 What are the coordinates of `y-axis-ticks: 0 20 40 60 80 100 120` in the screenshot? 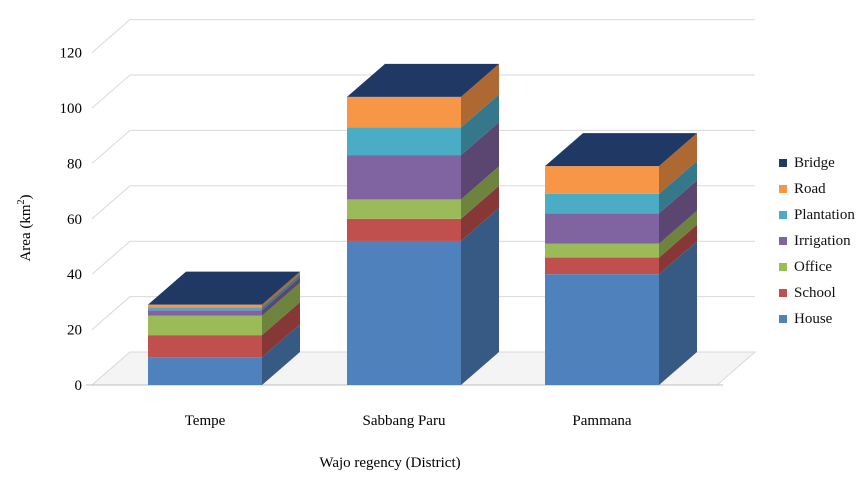 It's located at (71, 220).